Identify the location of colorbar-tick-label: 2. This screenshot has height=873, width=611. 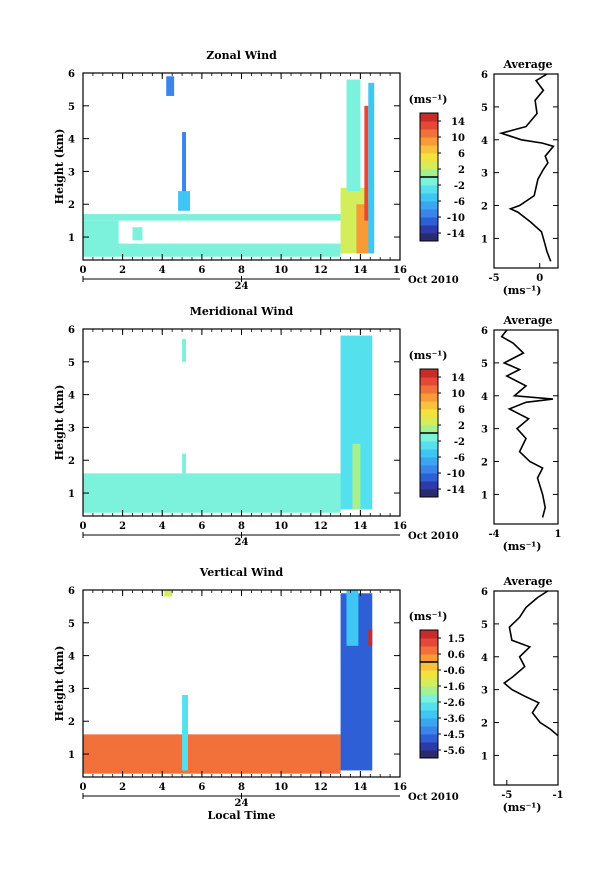
(461, 170).